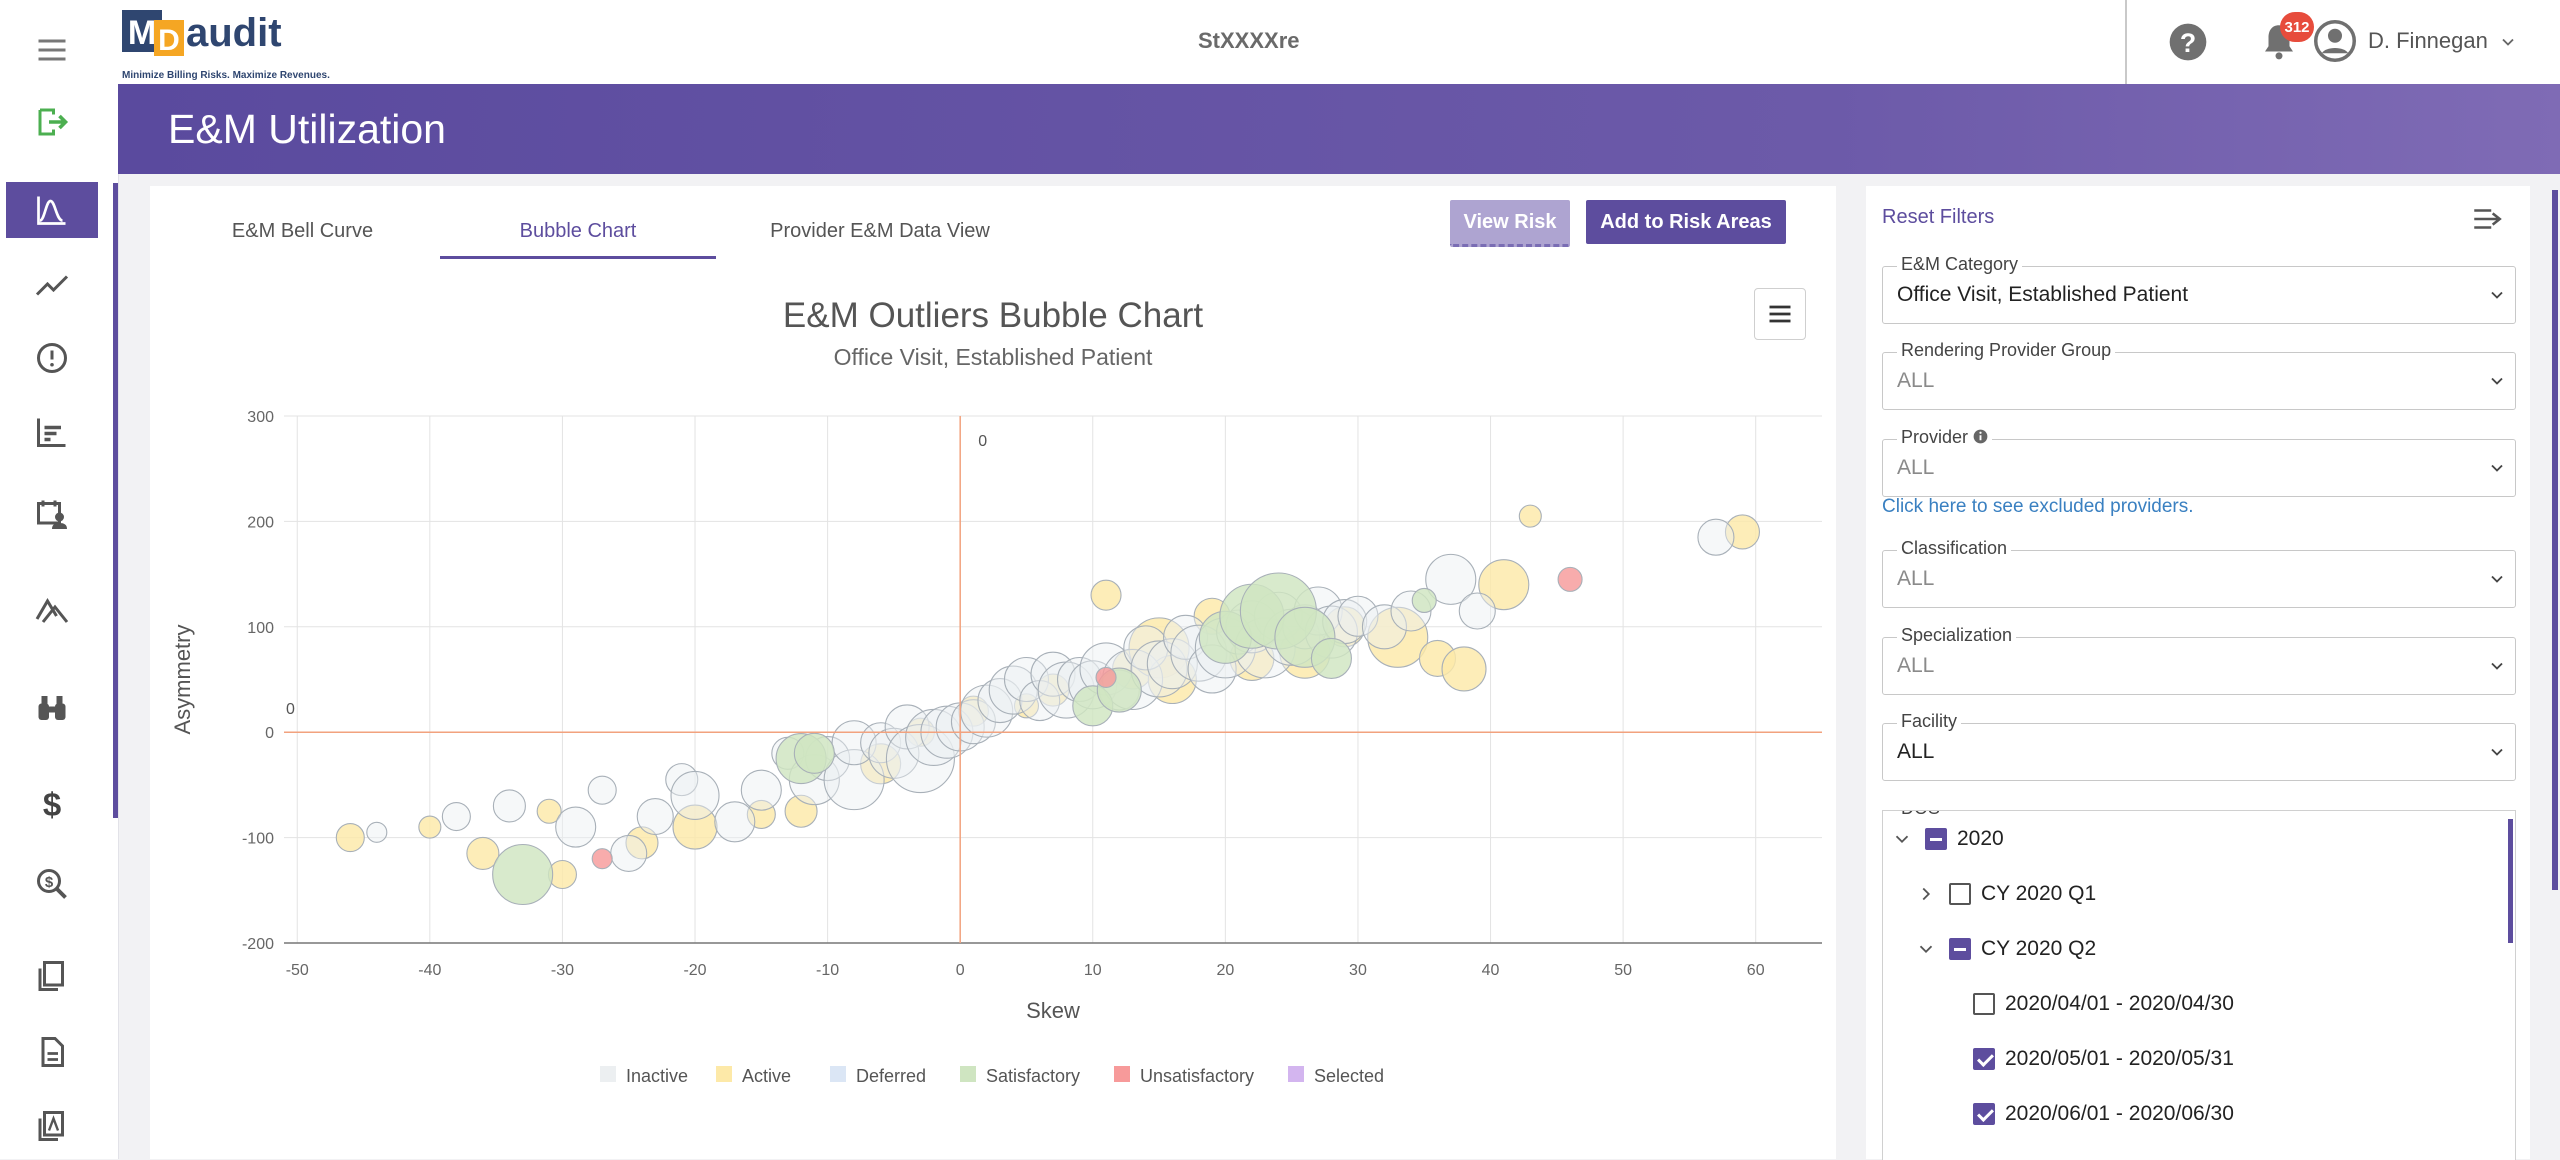  I want to click on alert-circle-icon, so click(52, 358).